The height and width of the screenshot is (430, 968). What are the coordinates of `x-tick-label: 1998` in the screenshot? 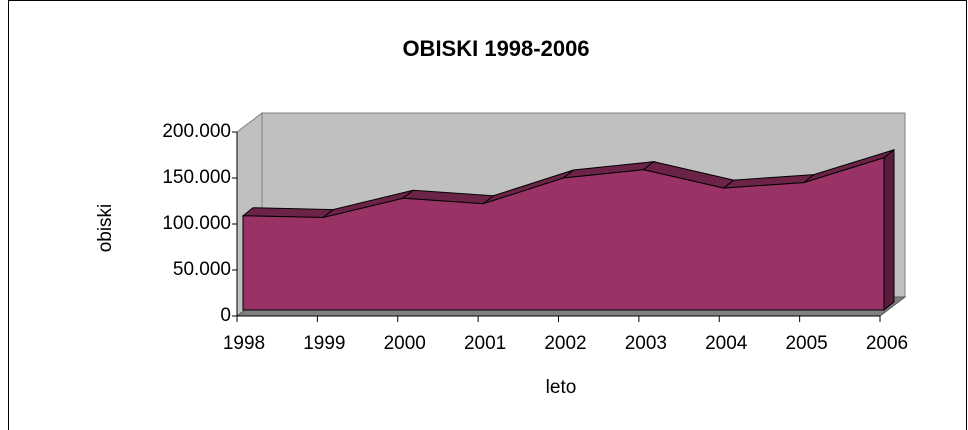 It's located at (244, 343).